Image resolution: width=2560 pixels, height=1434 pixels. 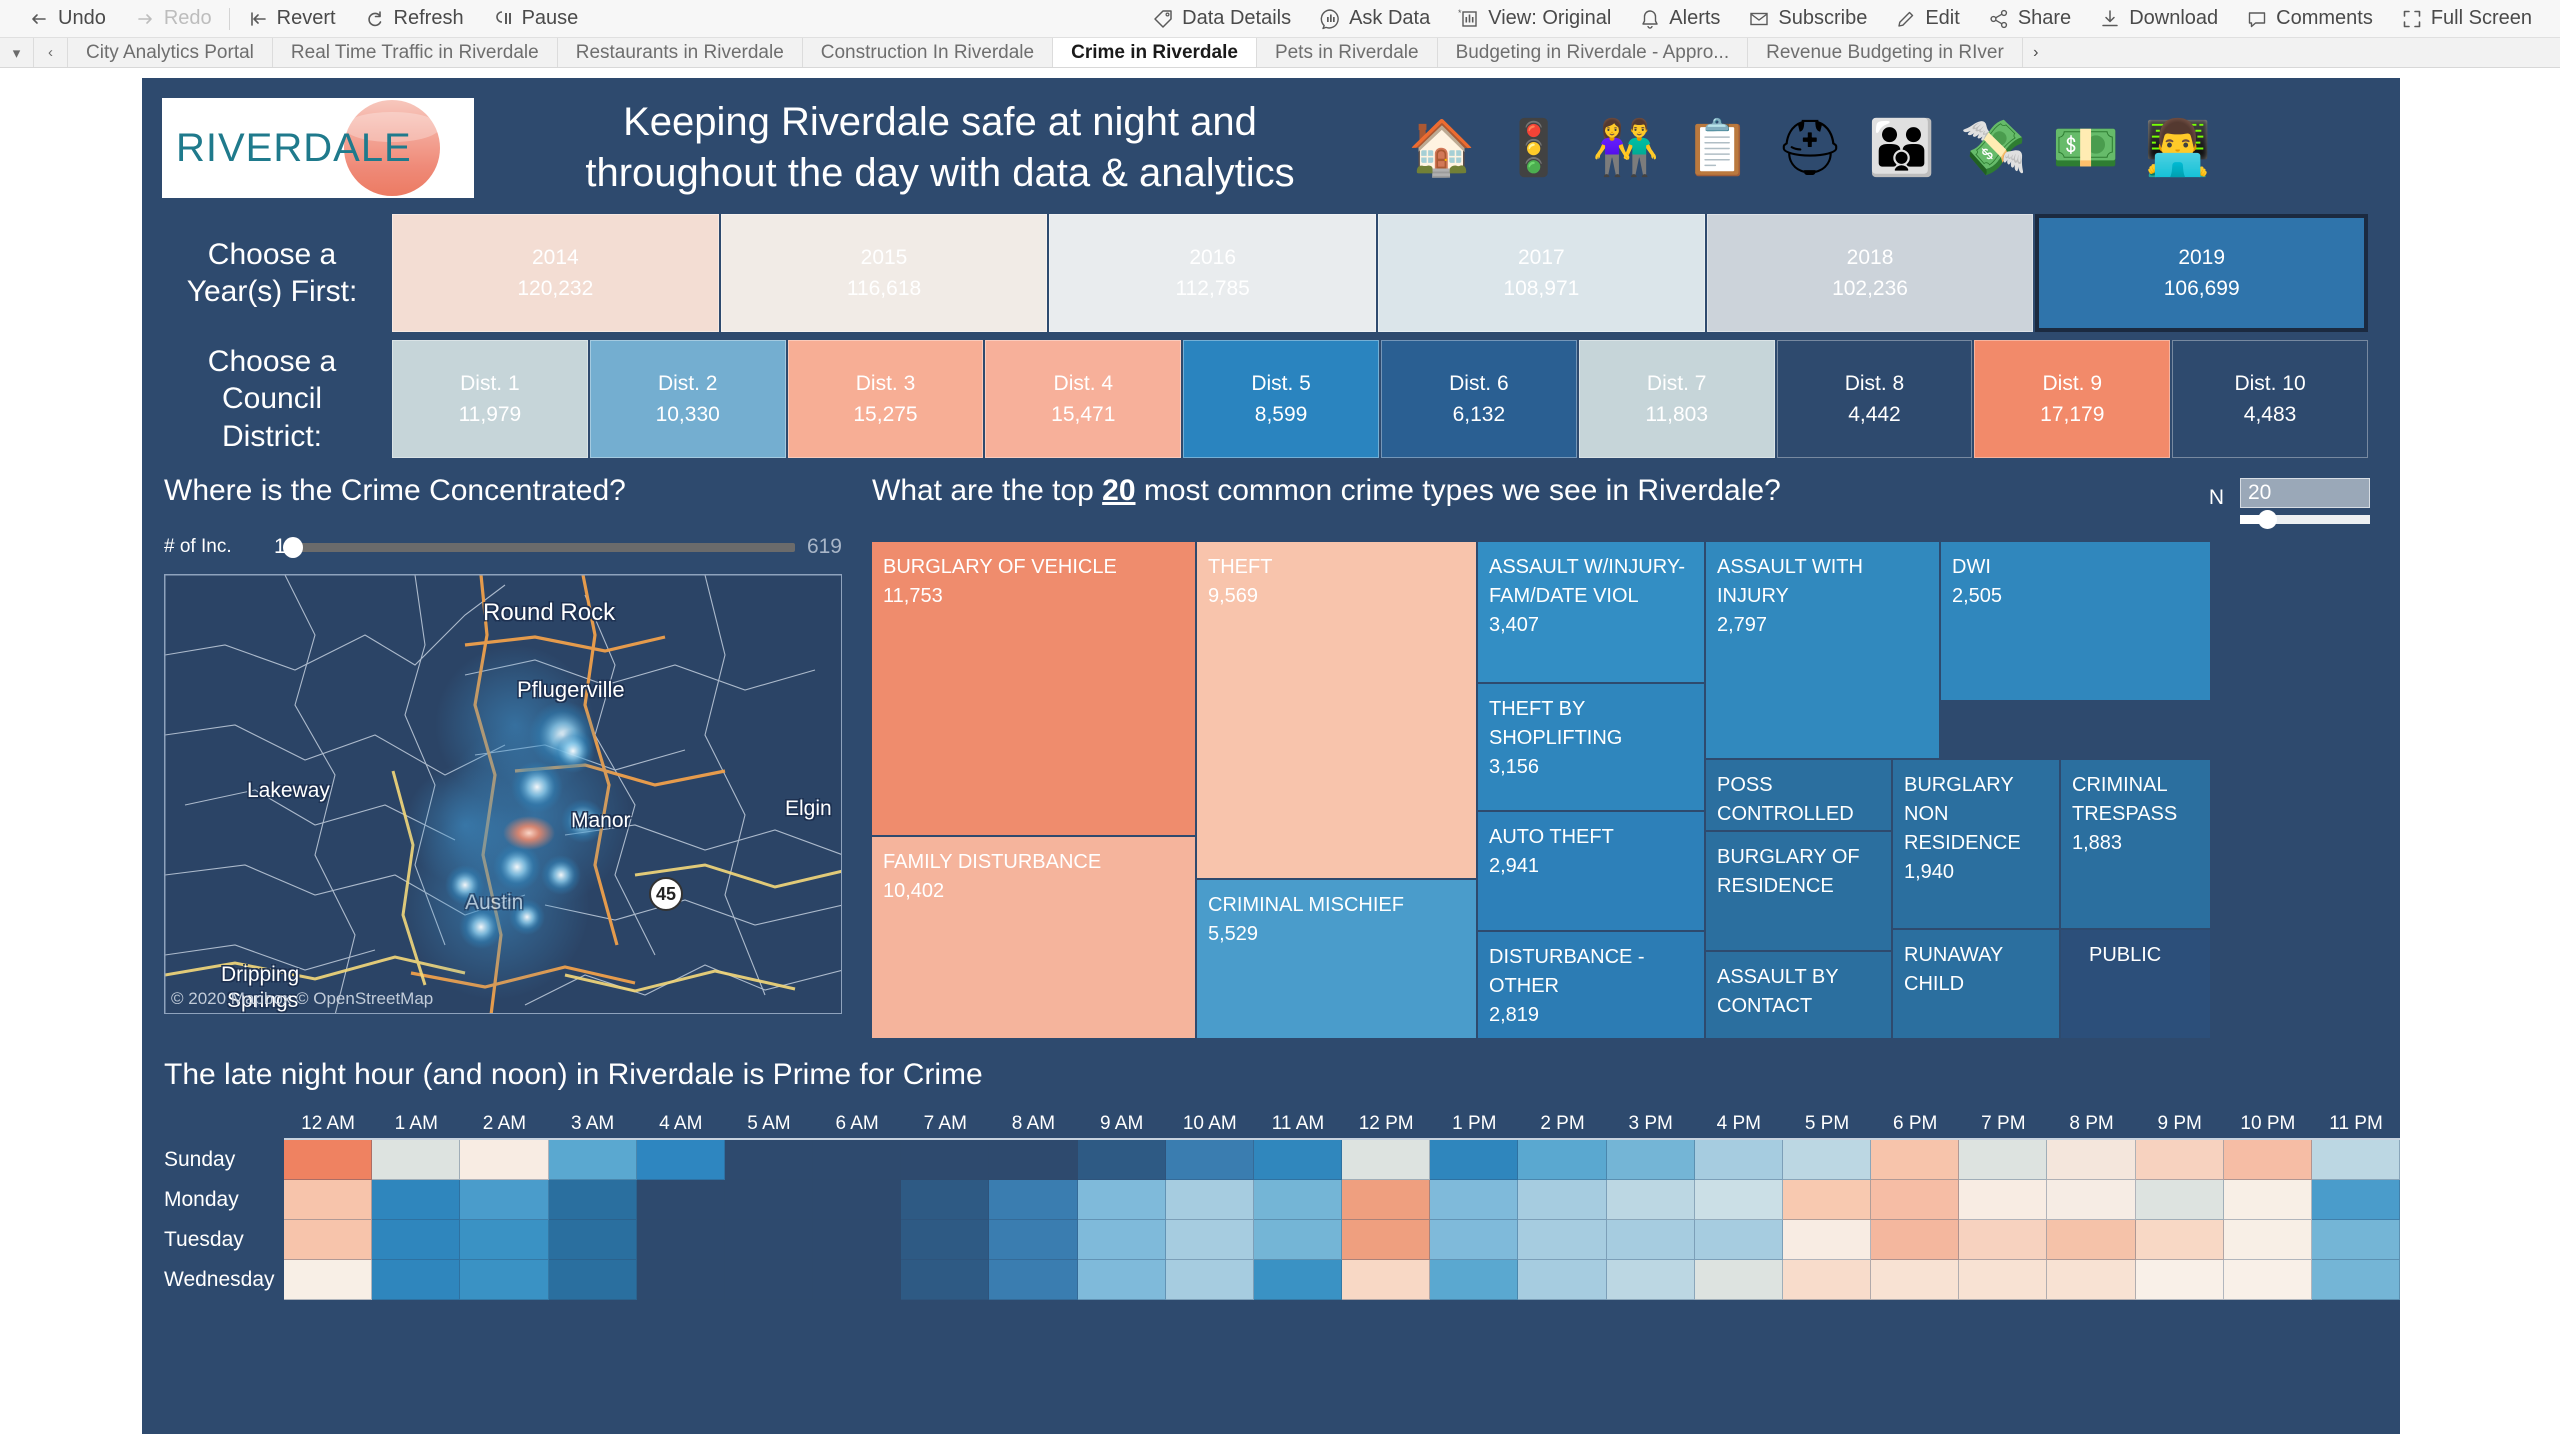 I want to click on treemap-cell-criminal-mischief: CRIMINAL MISCHIEF 5,529, so click(x=1337, y=960).